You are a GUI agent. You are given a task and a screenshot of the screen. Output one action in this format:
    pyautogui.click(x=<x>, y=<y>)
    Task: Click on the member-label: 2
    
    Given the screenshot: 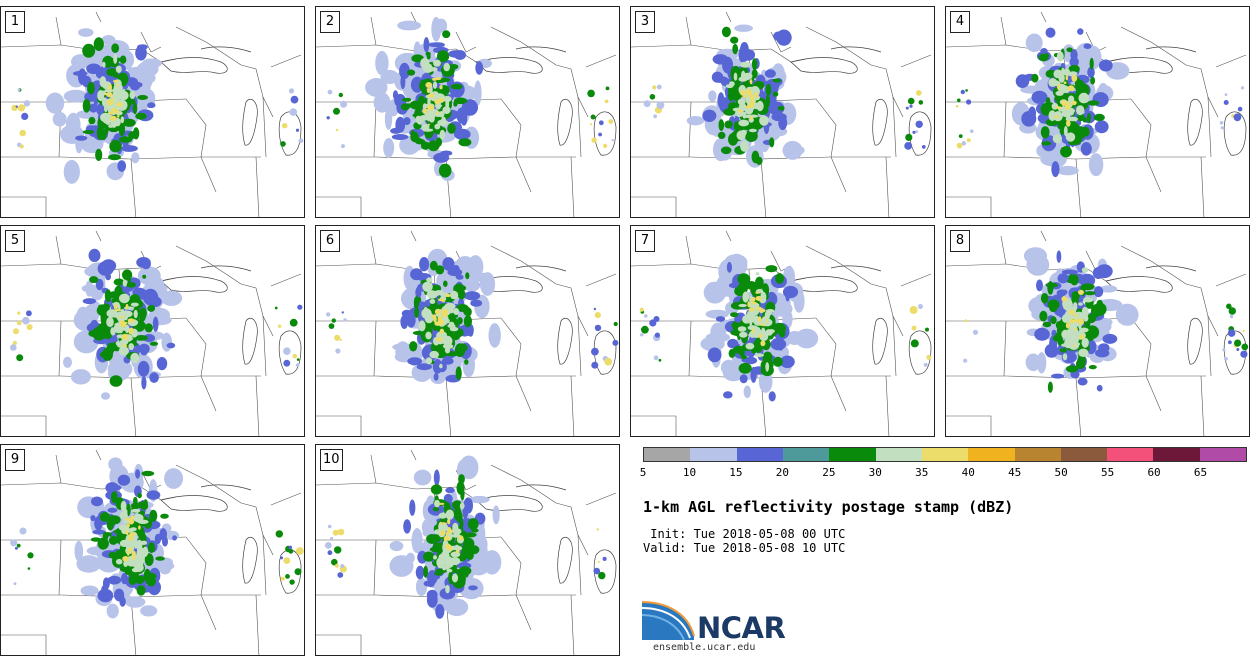 What is the action you would take?
    pyautogui.click(x=330, y=22)
    